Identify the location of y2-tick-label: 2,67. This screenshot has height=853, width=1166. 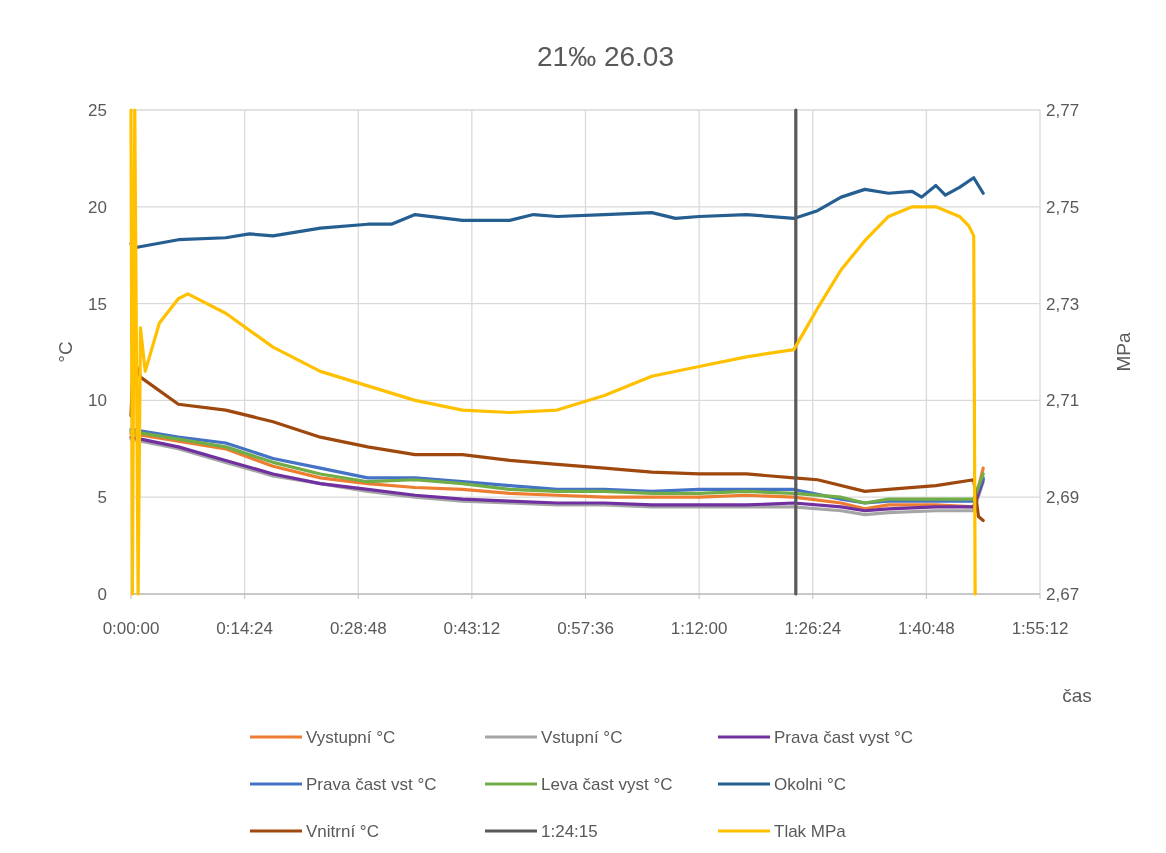
(1063, 594).